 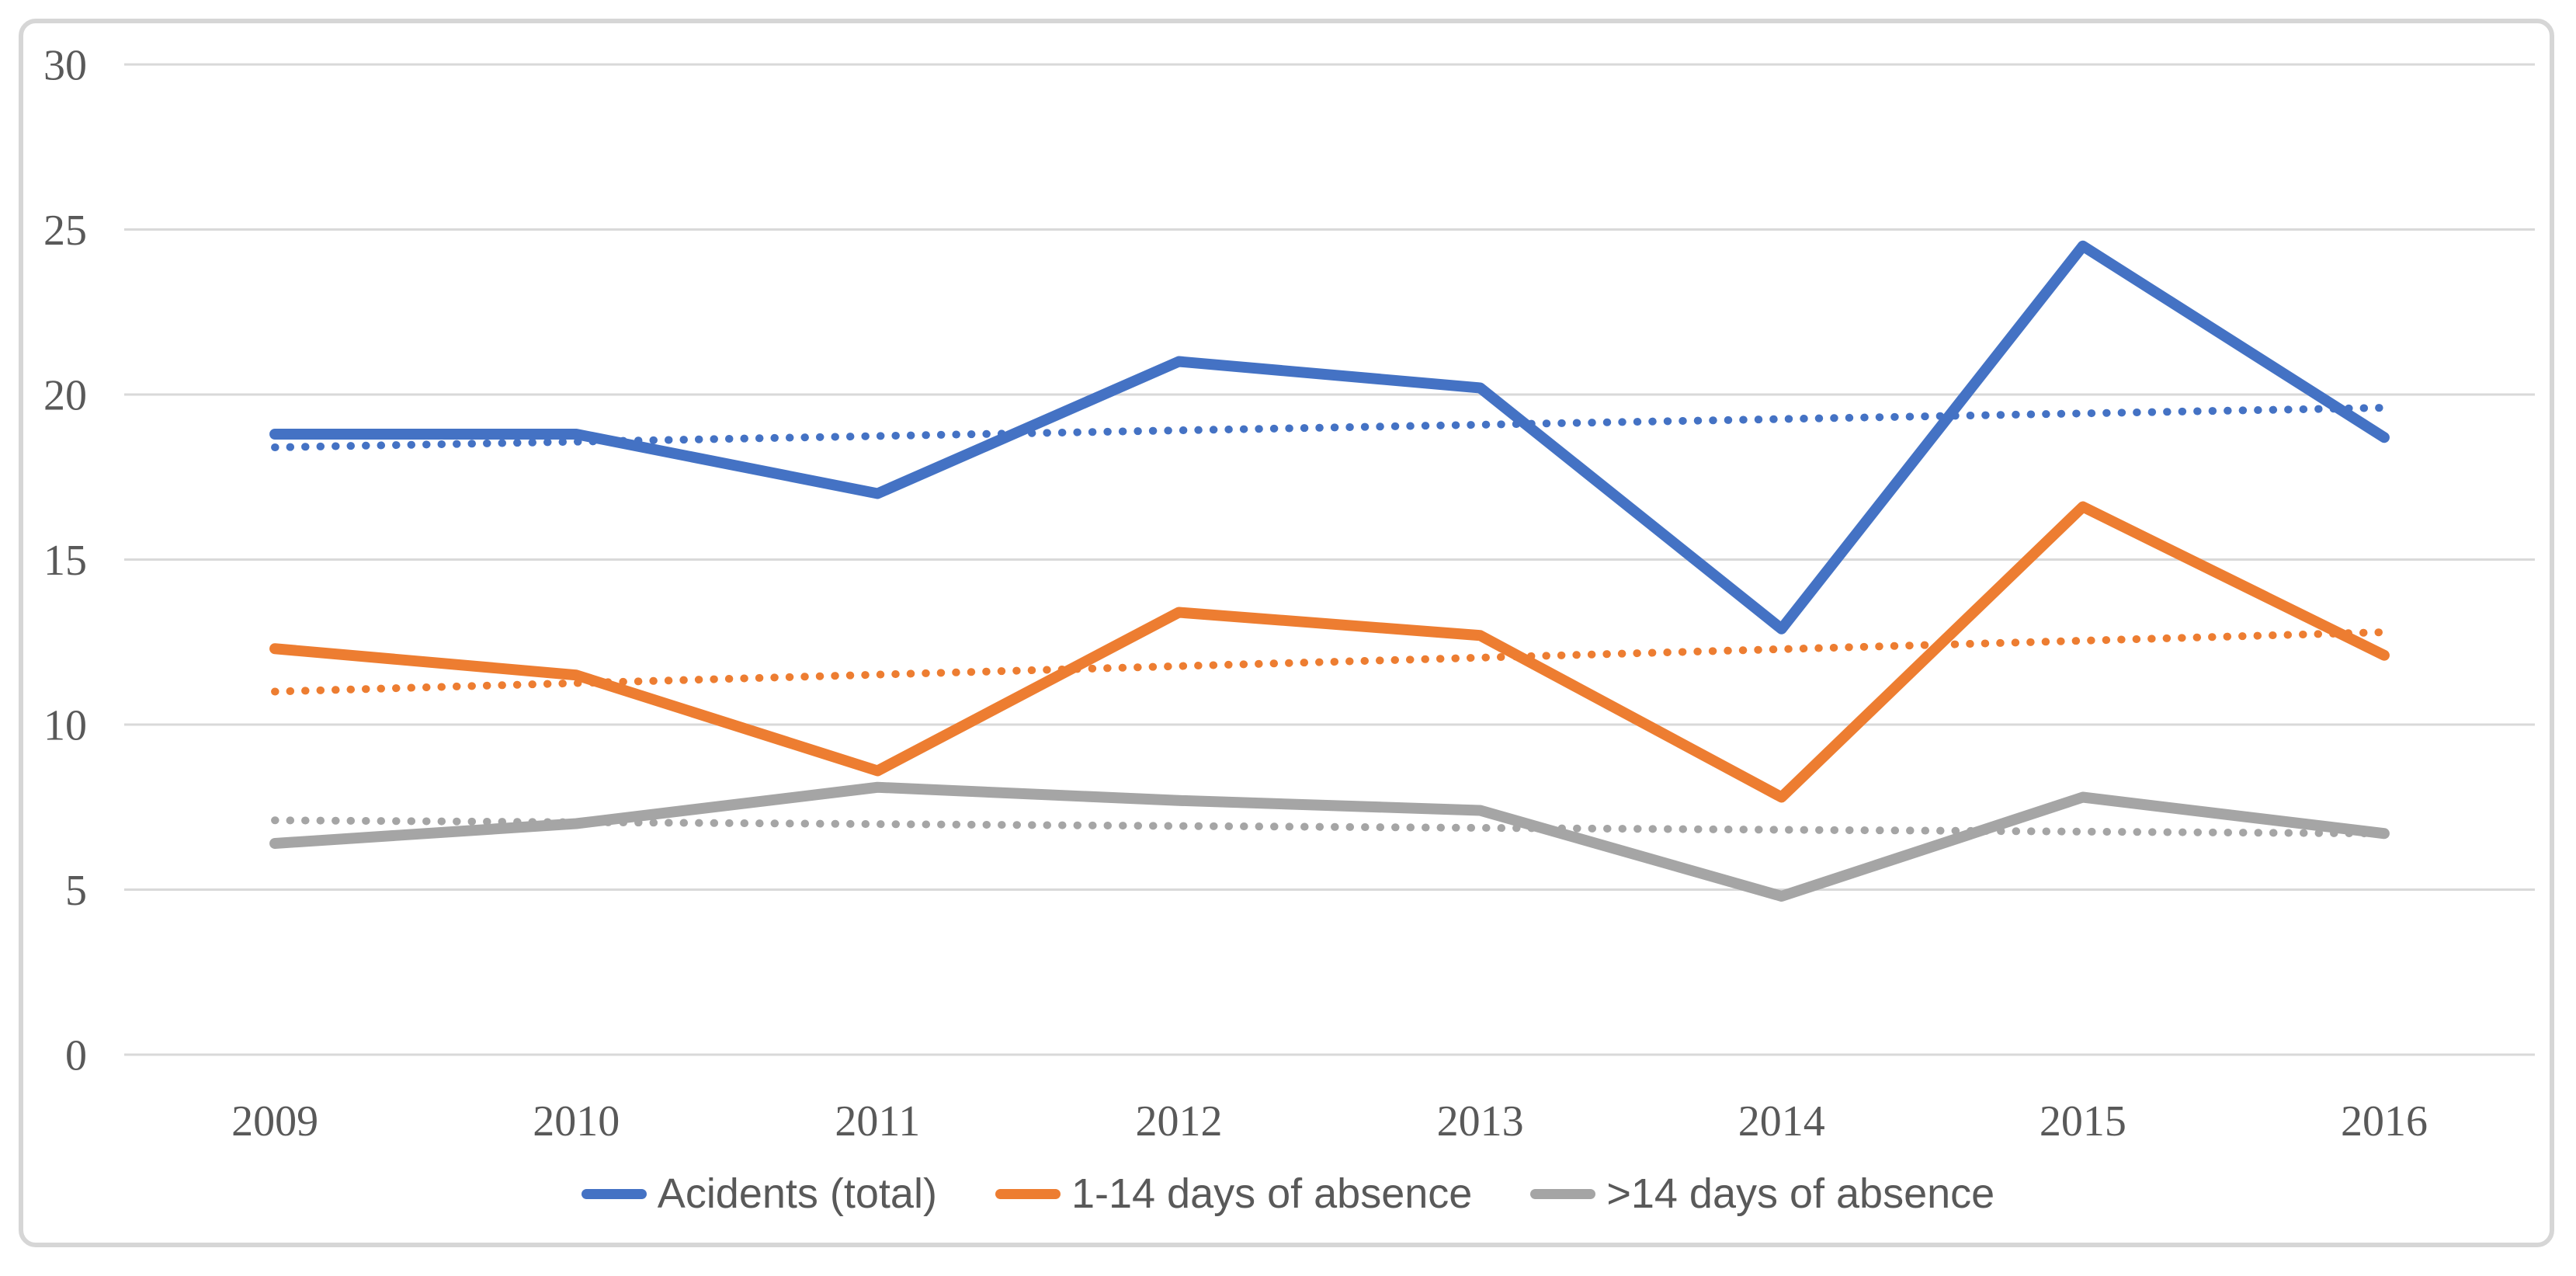 I want to click on x-tick-label-2011: 2011, so click(x=877, y=1121).